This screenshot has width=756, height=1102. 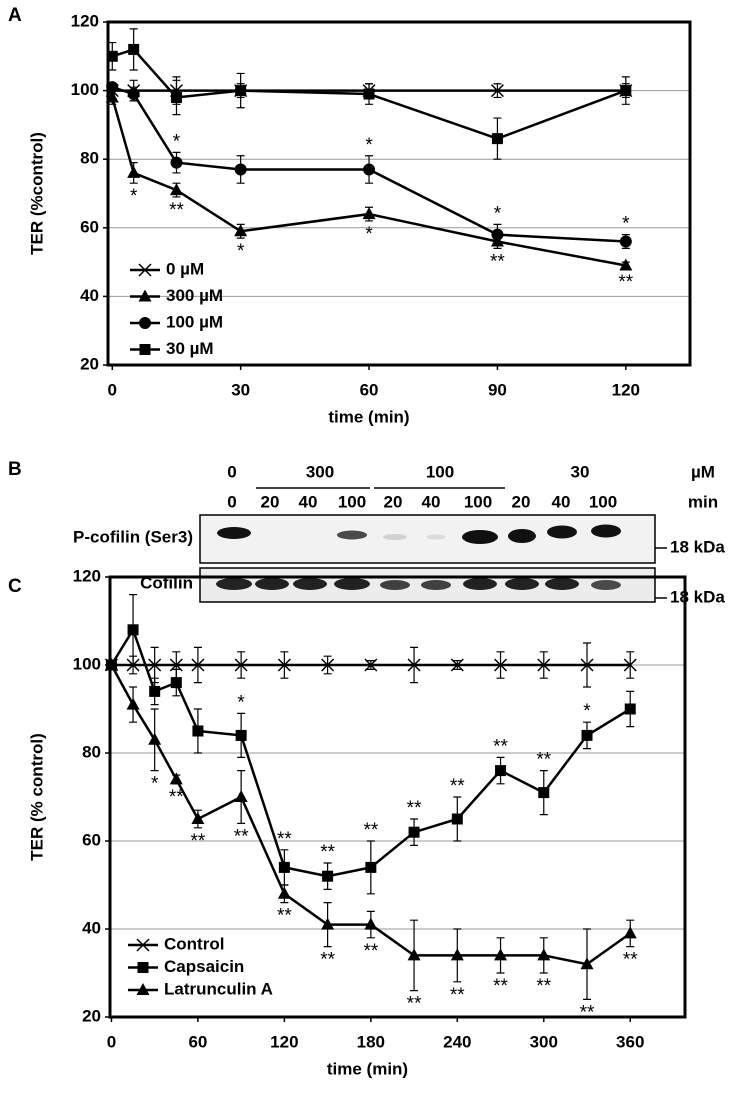 What do you see at coordinates (630, 1041) in the screenshot?
I see `x-tick-label: 360` at bounding box center [630, 1041].